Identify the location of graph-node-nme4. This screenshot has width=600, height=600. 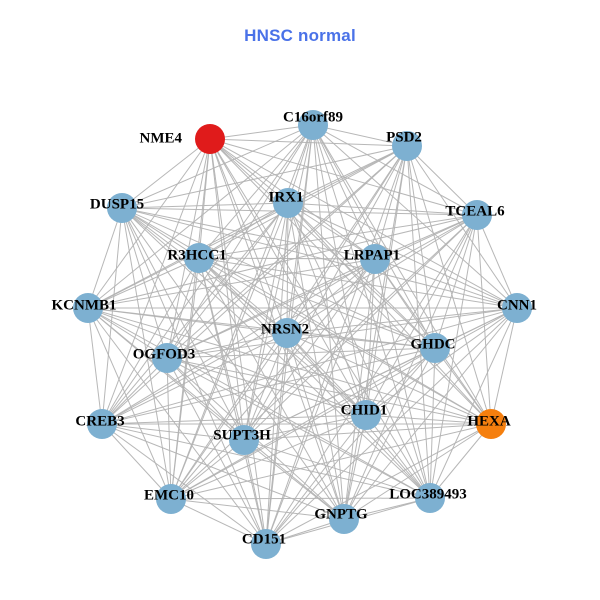
(210, 139).